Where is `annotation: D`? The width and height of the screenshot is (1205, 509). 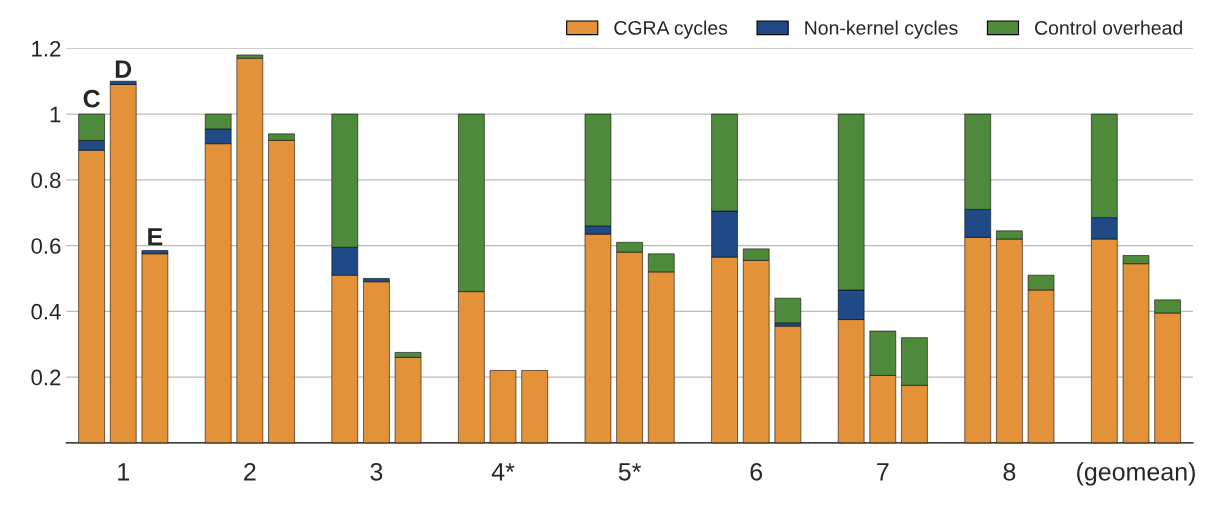 annotation: D is located at coordinates (123, 69).